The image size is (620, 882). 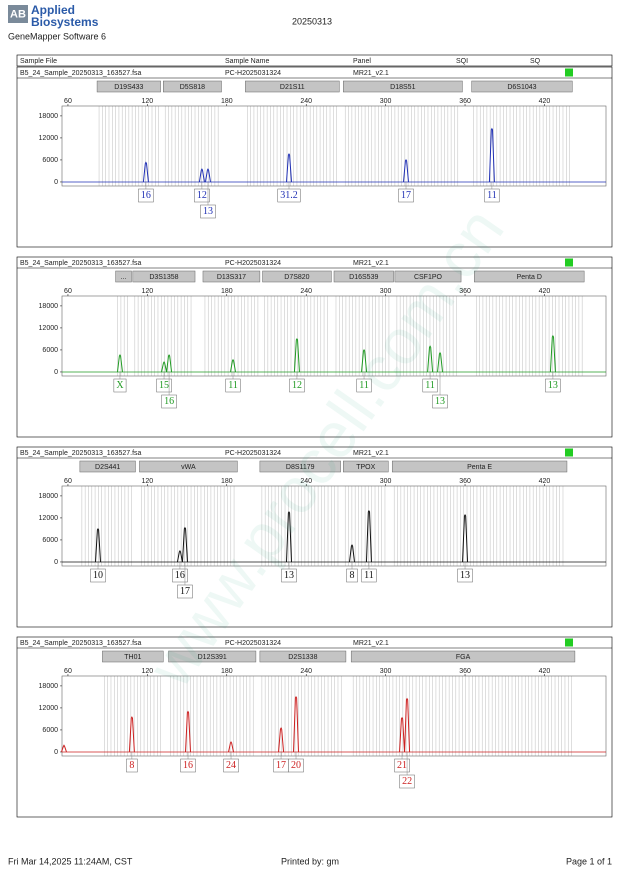 I want to click on logo-box, so click(x=18, y=14).